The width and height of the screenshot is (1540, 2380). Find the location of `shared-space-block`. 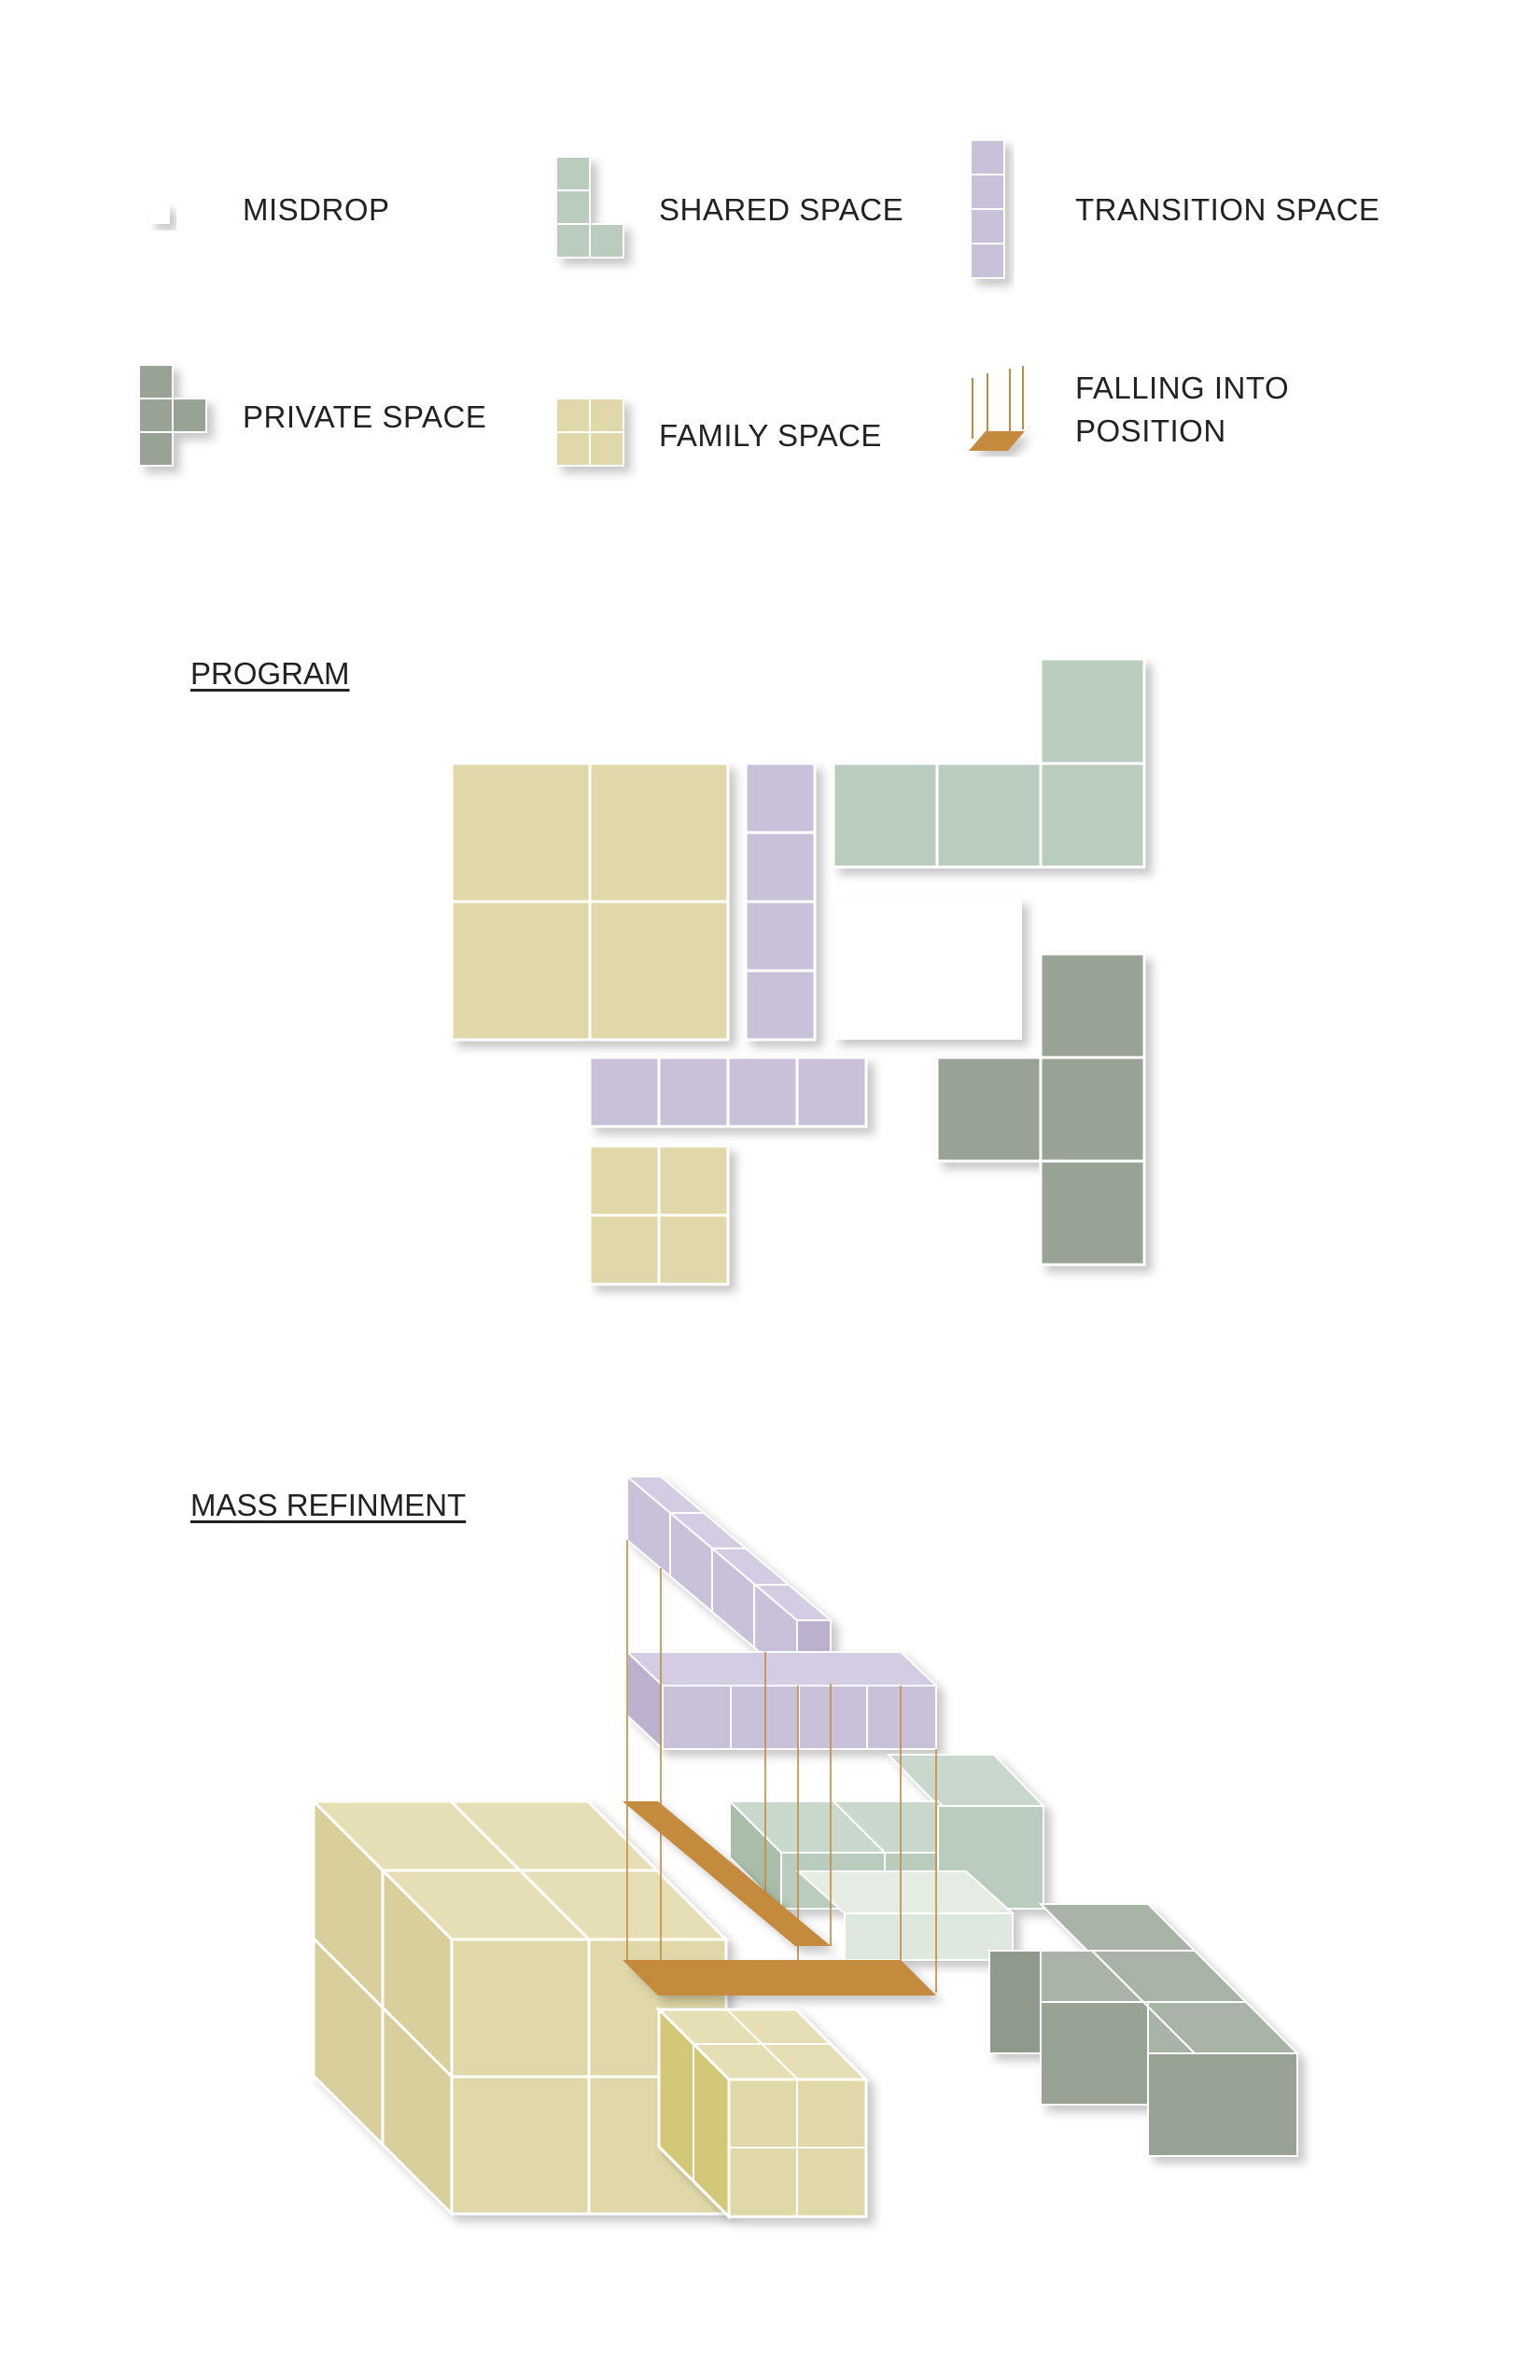

shared-space-block is located at coordinates (989, 763).